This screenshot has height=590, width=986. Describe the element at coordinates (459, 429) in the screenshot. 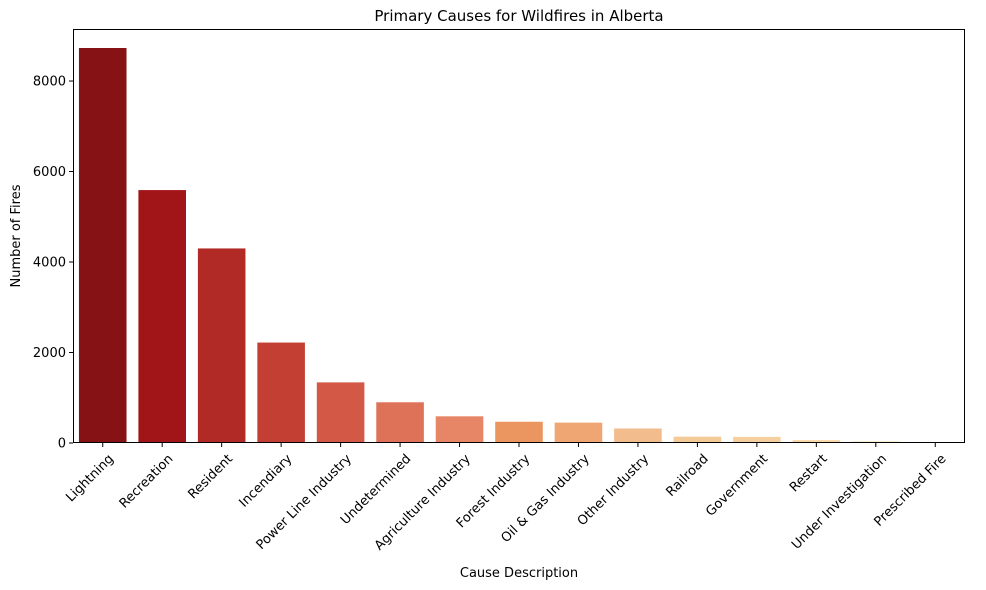

I see `bar-agriculture-industry` at that location.